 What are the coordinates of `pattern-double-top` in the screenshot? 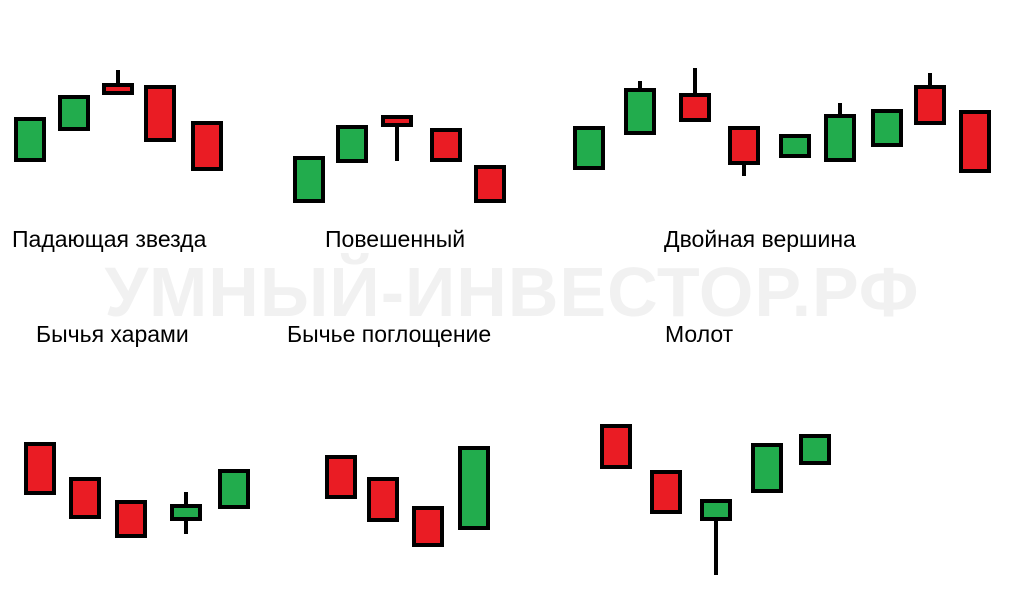 It's located at (782, 122).